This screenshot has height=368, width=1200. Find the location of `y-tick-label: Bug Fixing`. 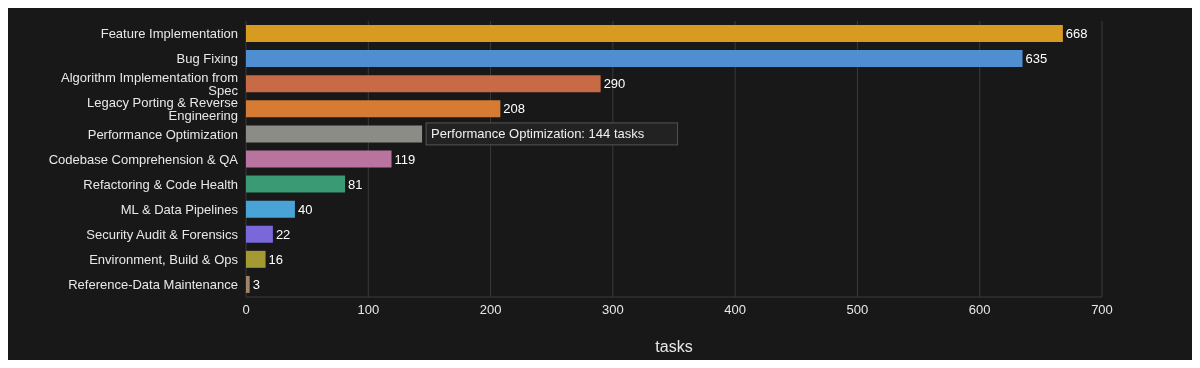

y-tick-label: Bug Fixing is located at coordinates (207, 59).